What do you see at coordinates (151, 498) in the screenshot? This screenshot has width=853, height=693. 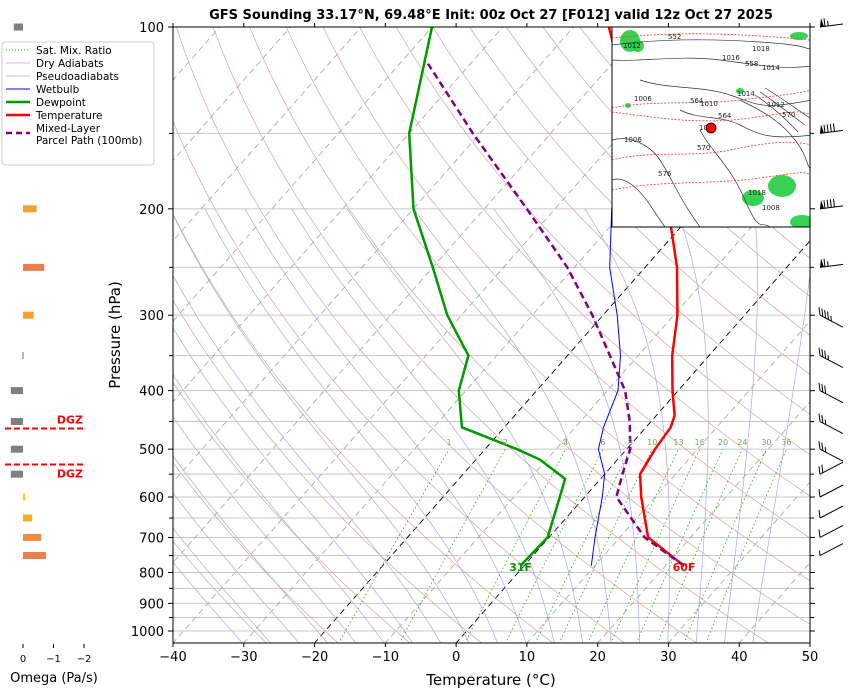 I see `y-tick-label: 600` at bounding box center [151, 498].